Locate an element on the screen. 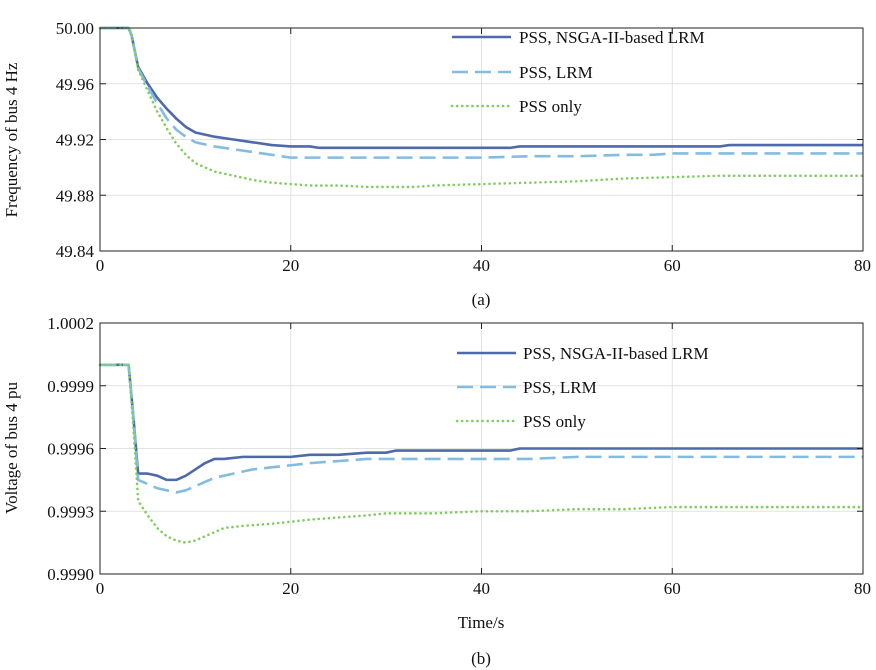 Image resolution: width=876 pixels, height=670 pixels. x-axis-label-b: Time/s is located at coordinates (481, 622).